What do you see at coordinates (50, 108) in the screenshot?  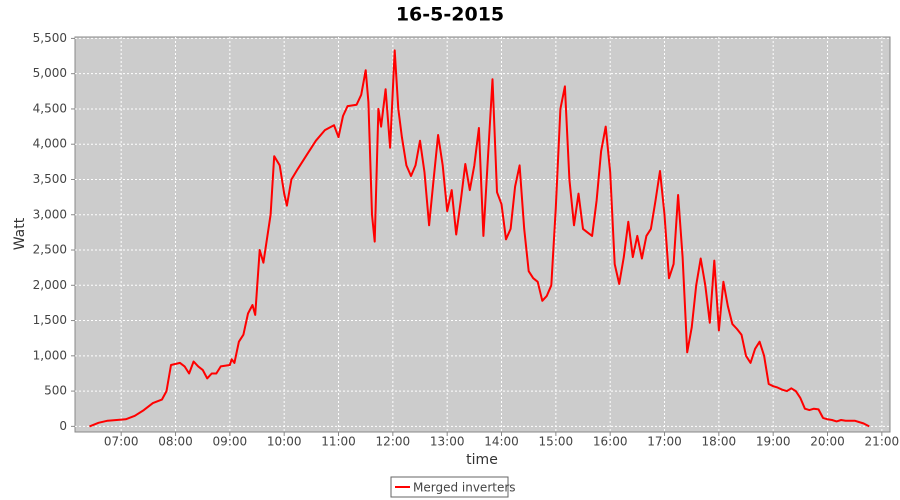 I see `y-tick-label: 4,500` at bounding box center [50, 108].